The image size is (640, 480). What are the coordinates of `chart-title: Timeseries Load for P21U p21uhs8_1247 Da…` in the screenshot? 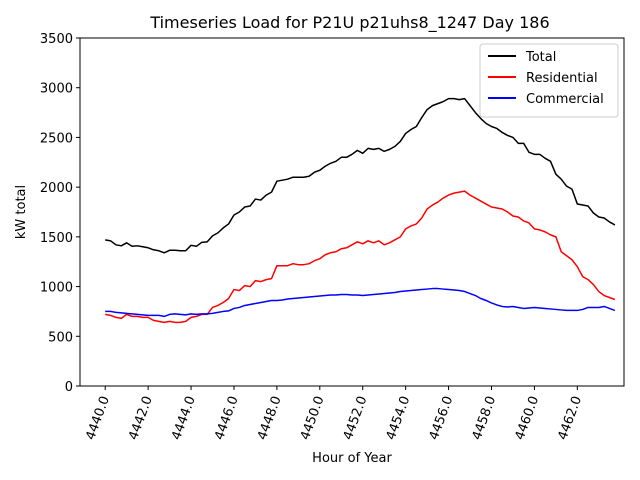 It's located at (349, 23).